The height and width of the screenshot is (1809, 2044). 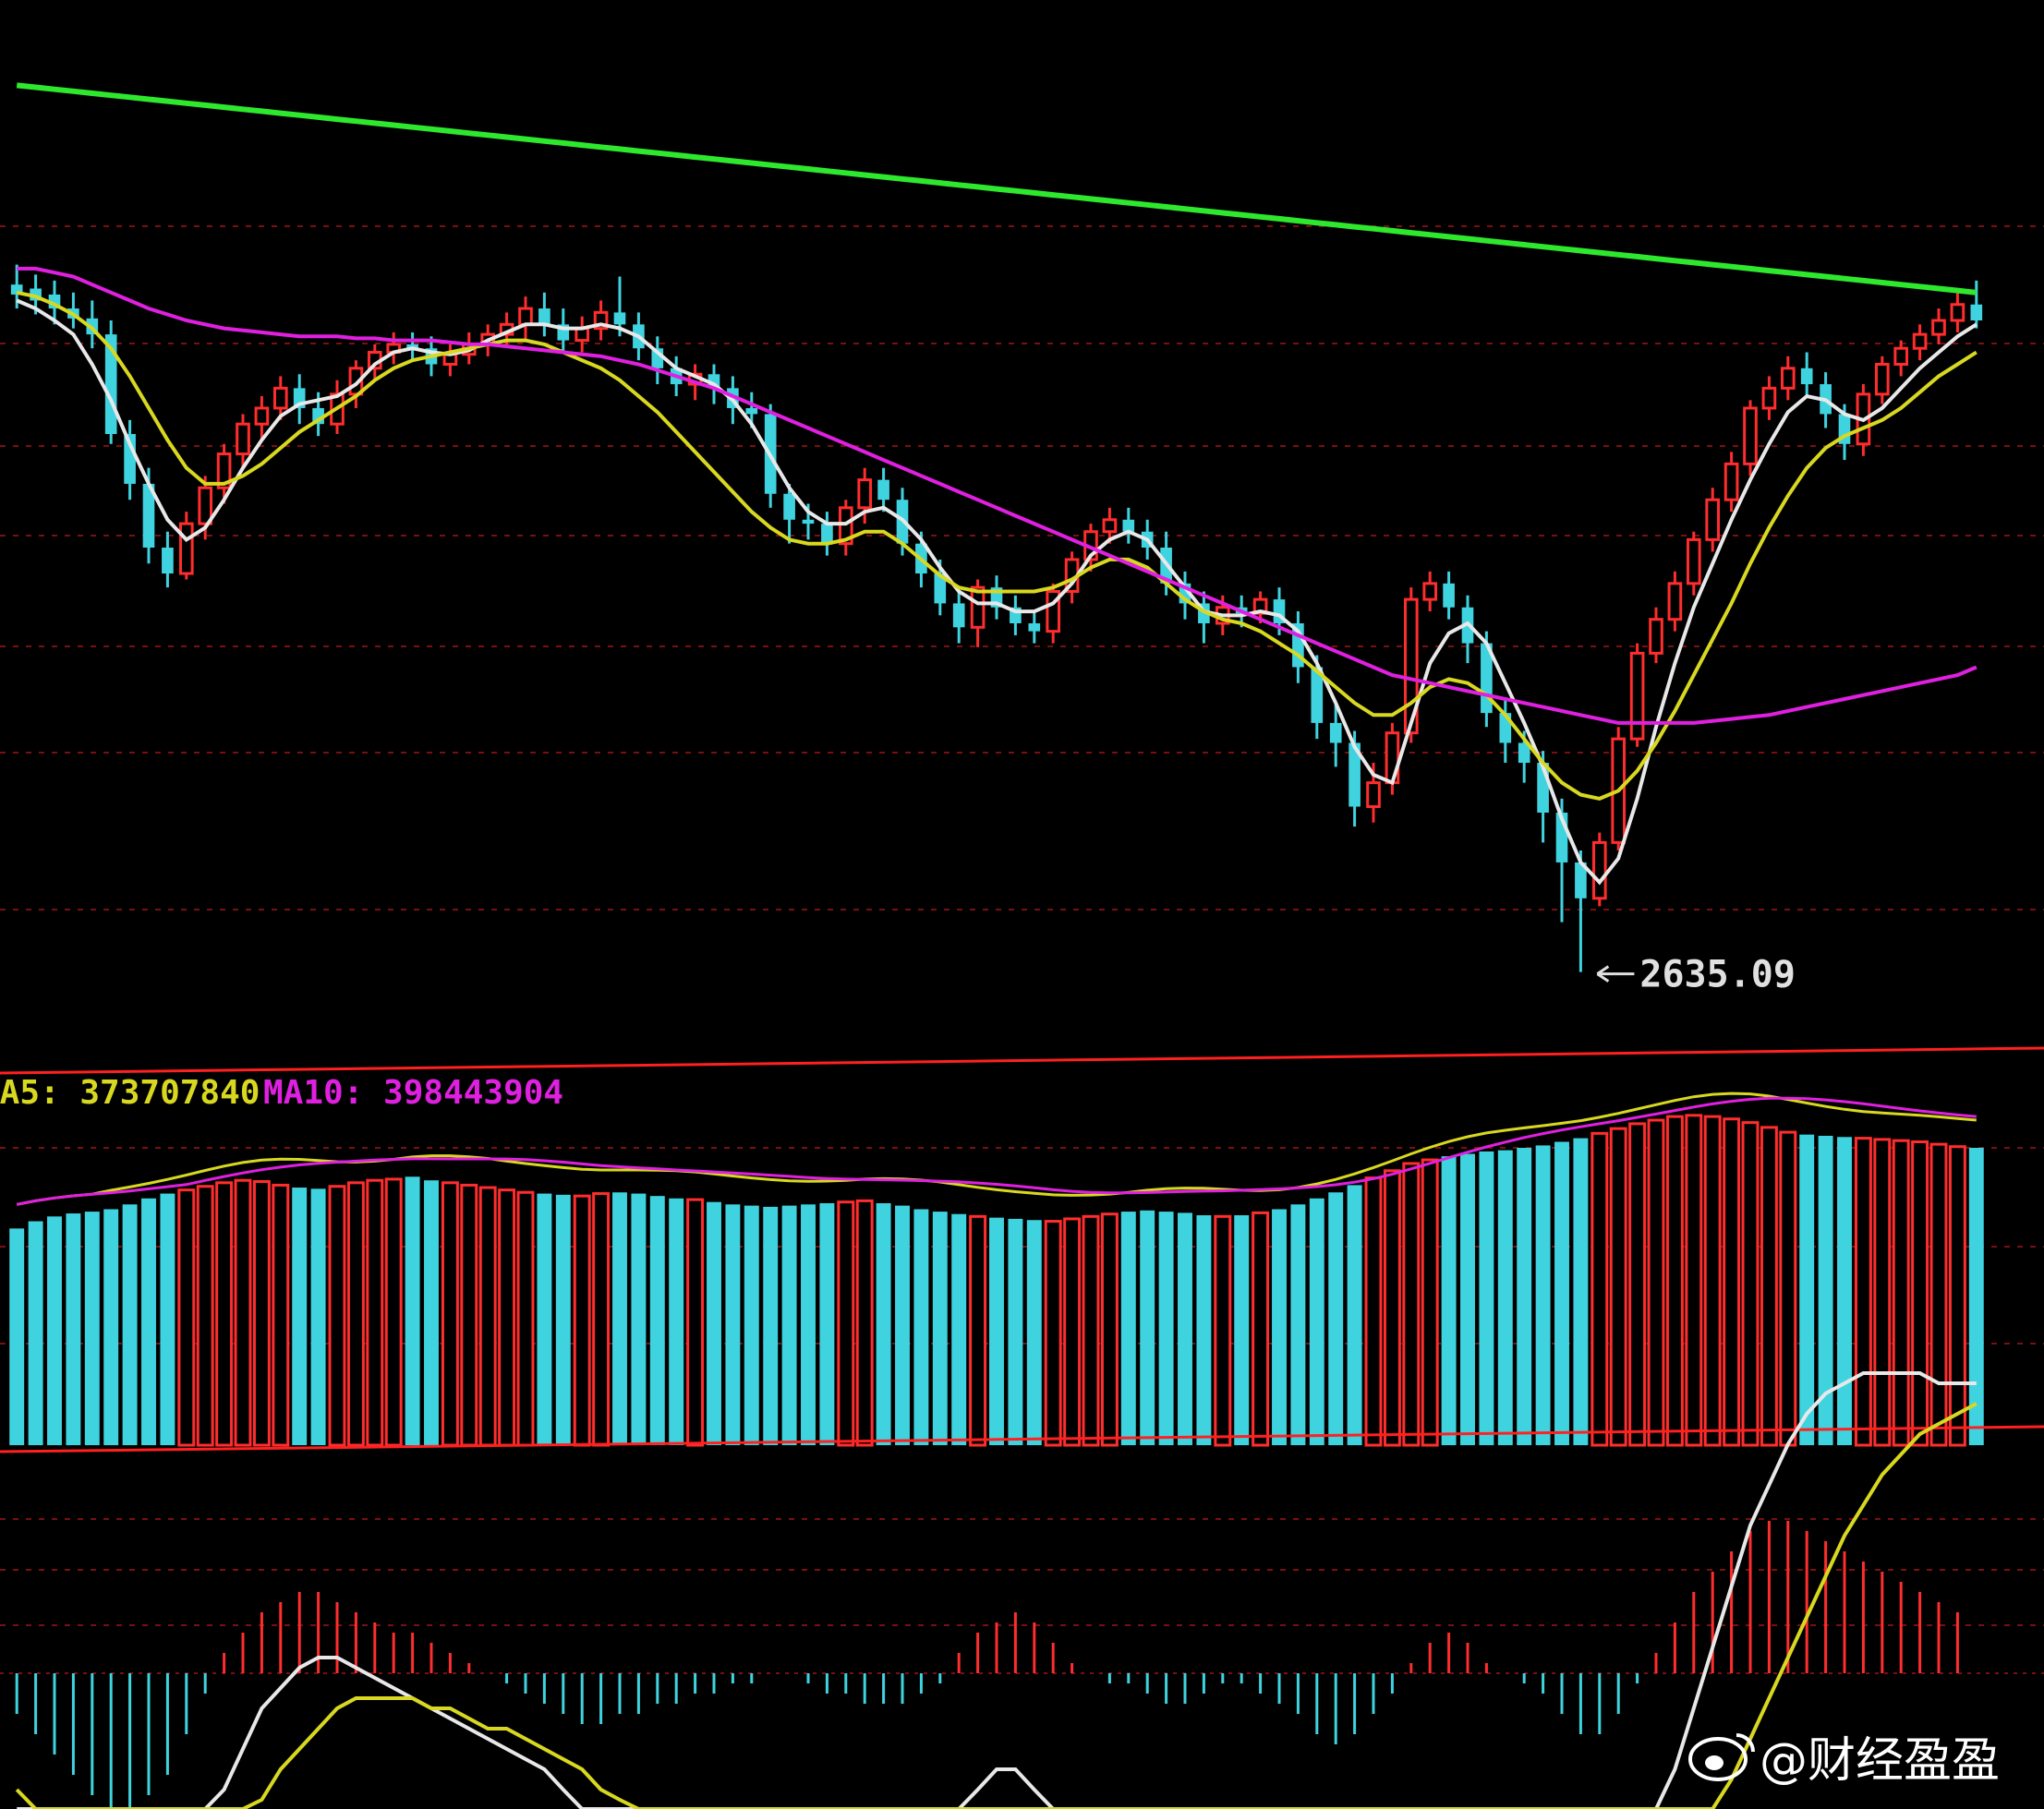 What do you see at coordinates (996, 188) in the screenshot?
I see `price-ma-line` at bounding box center [996, 188].